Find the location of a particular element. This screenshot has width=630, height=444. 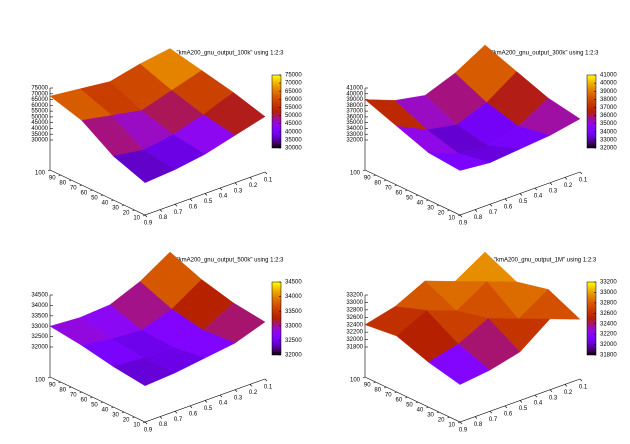

x-tick-label: 0.2 is located at coordinates (253, 186).